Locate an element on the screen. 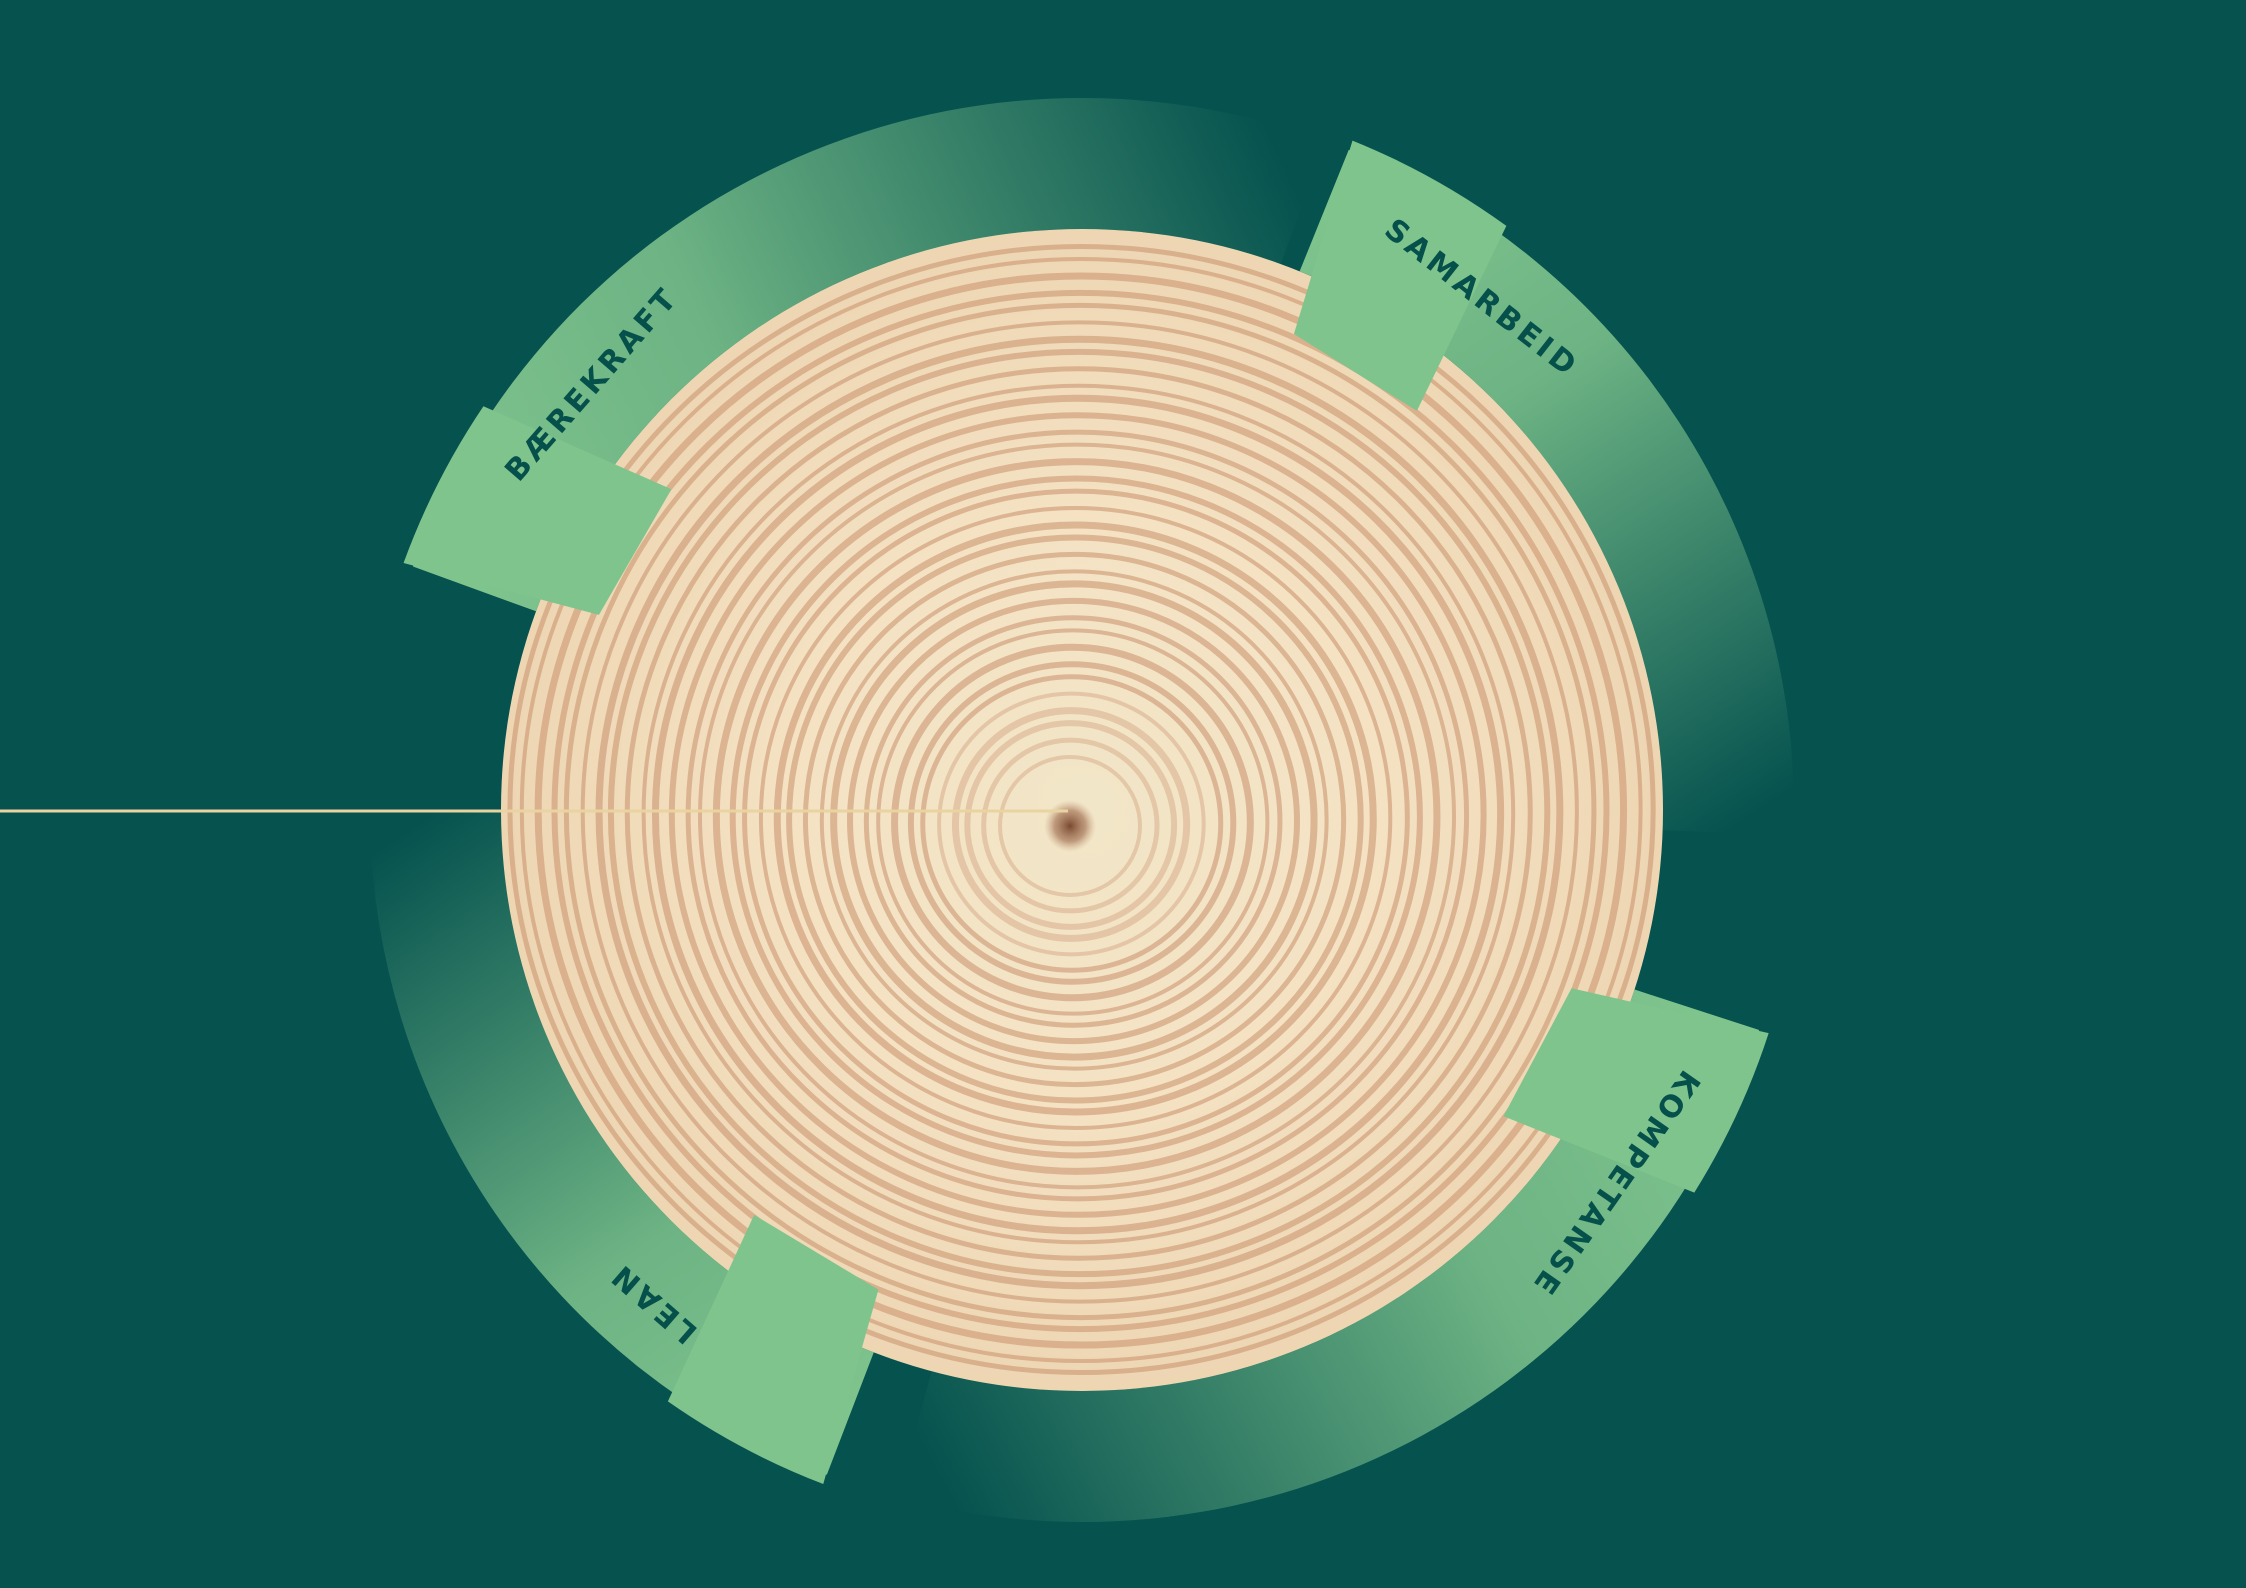 This screenshot has width=2246, height=1588. tree-pith is located at coordinates (1070, 826).